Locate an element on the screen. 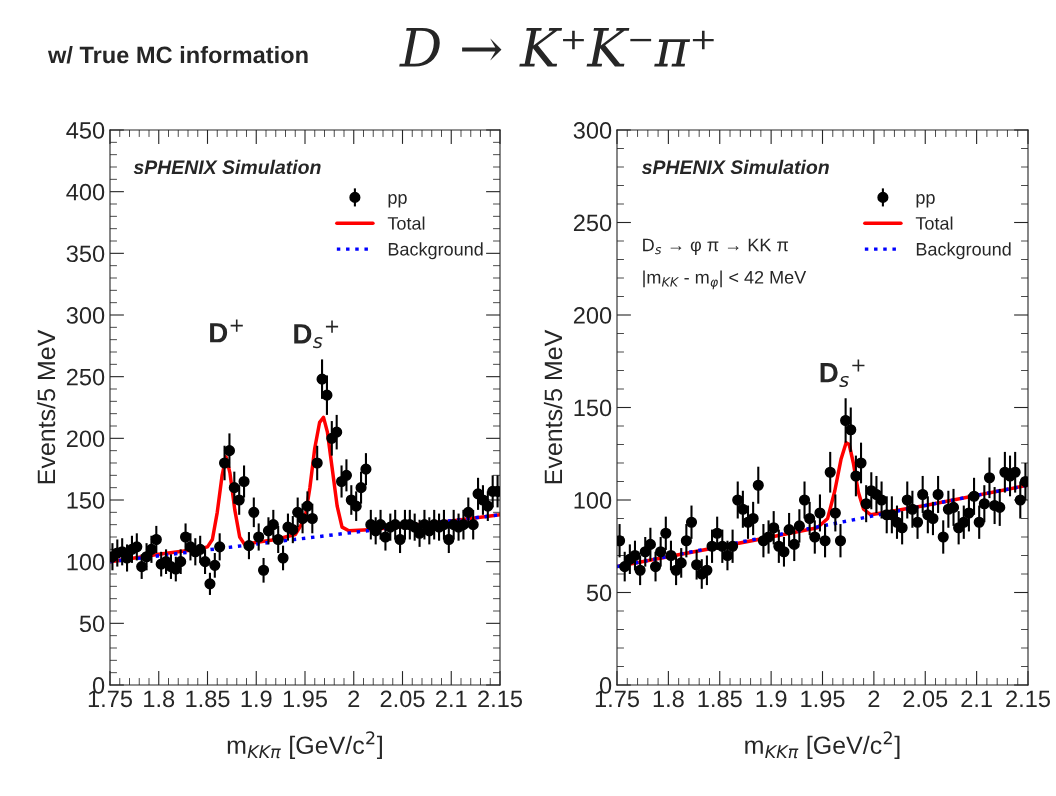 This screenshot has width=1056, height=796. annotation: D$_{s}$ → φ π → KK π is located at coordinates (716, 246).